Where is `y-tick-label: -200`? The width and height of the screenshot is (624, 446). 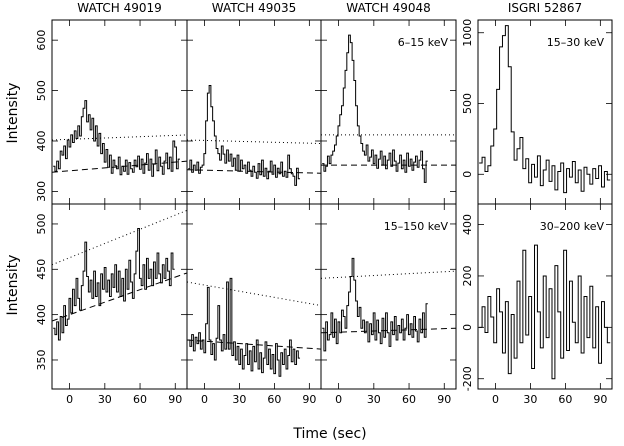 y-tick-label: -200 is located at coordinates (467, 378).